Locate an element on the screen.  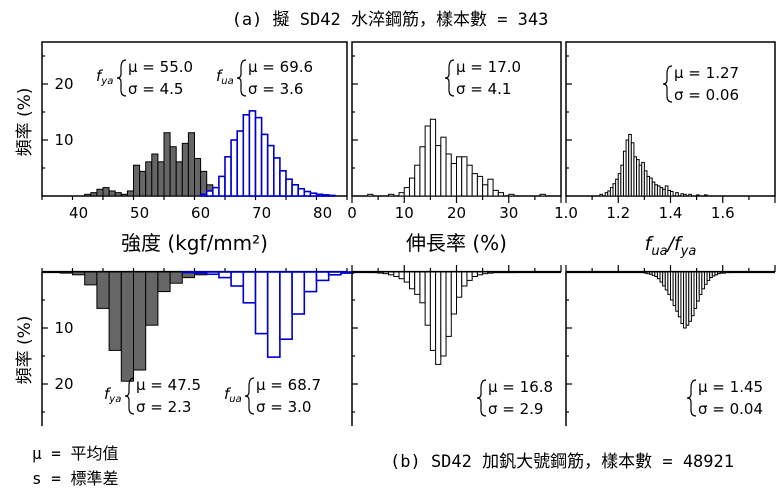
annotation-mean: μ = 16.8 is located at coordinates (520, 387).